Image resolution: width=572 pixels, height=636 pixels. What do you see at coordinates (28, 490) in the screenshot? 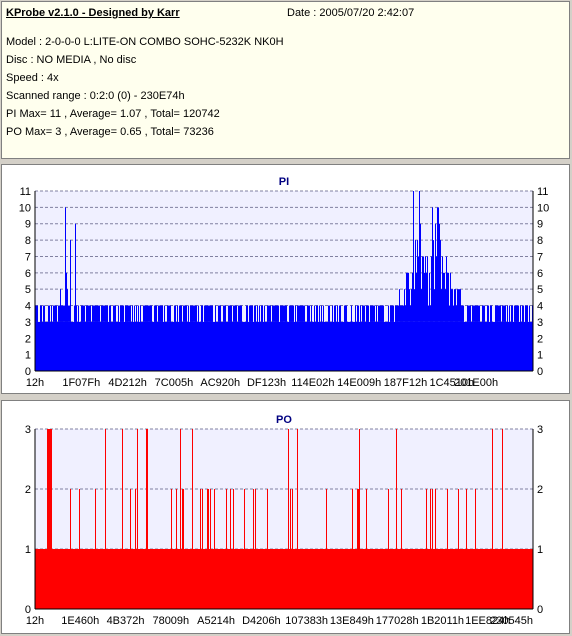
I see `y-tick-label-left: 2` at bounding box center [28, 490].